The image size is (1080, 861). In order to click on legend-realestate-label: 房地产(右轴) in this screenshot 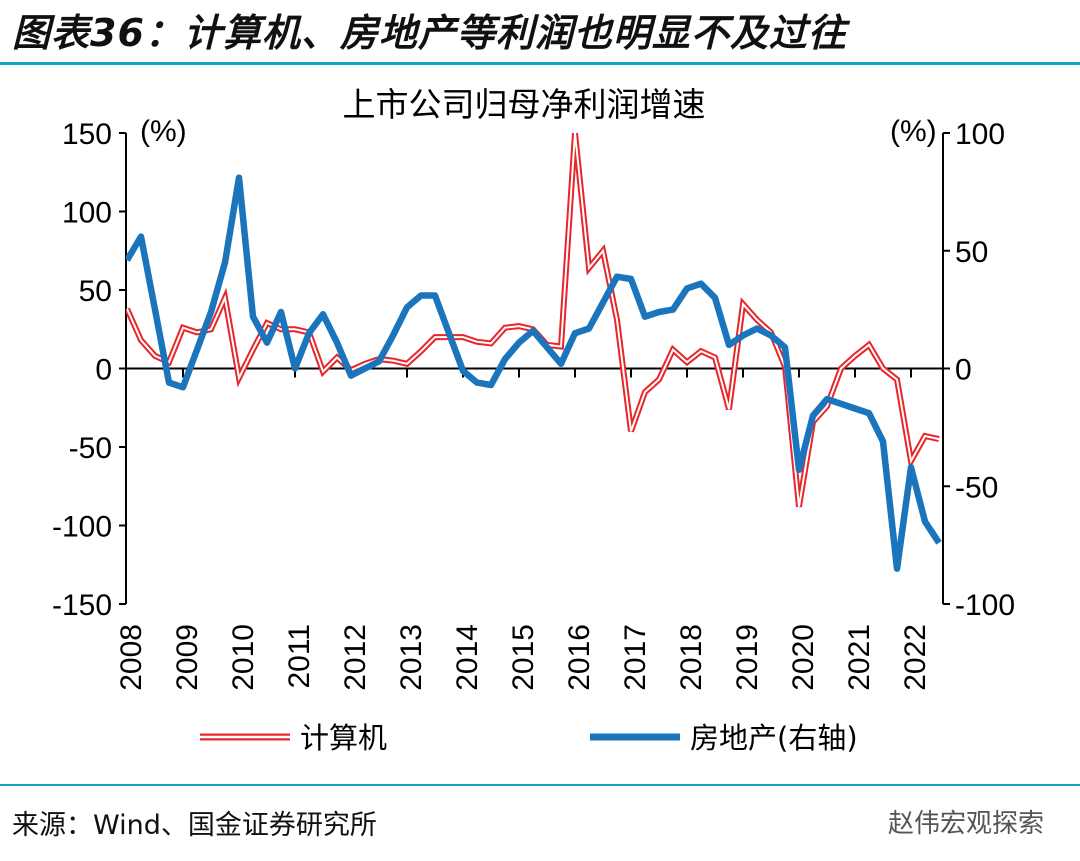, I will do `click(774, 738)`.